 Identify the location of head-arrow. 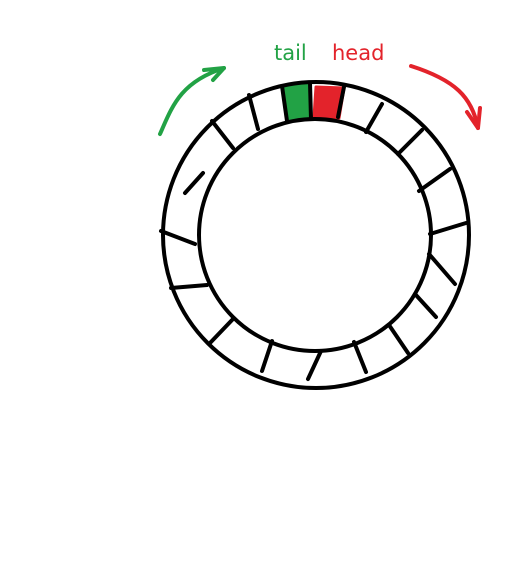
(445, 97).